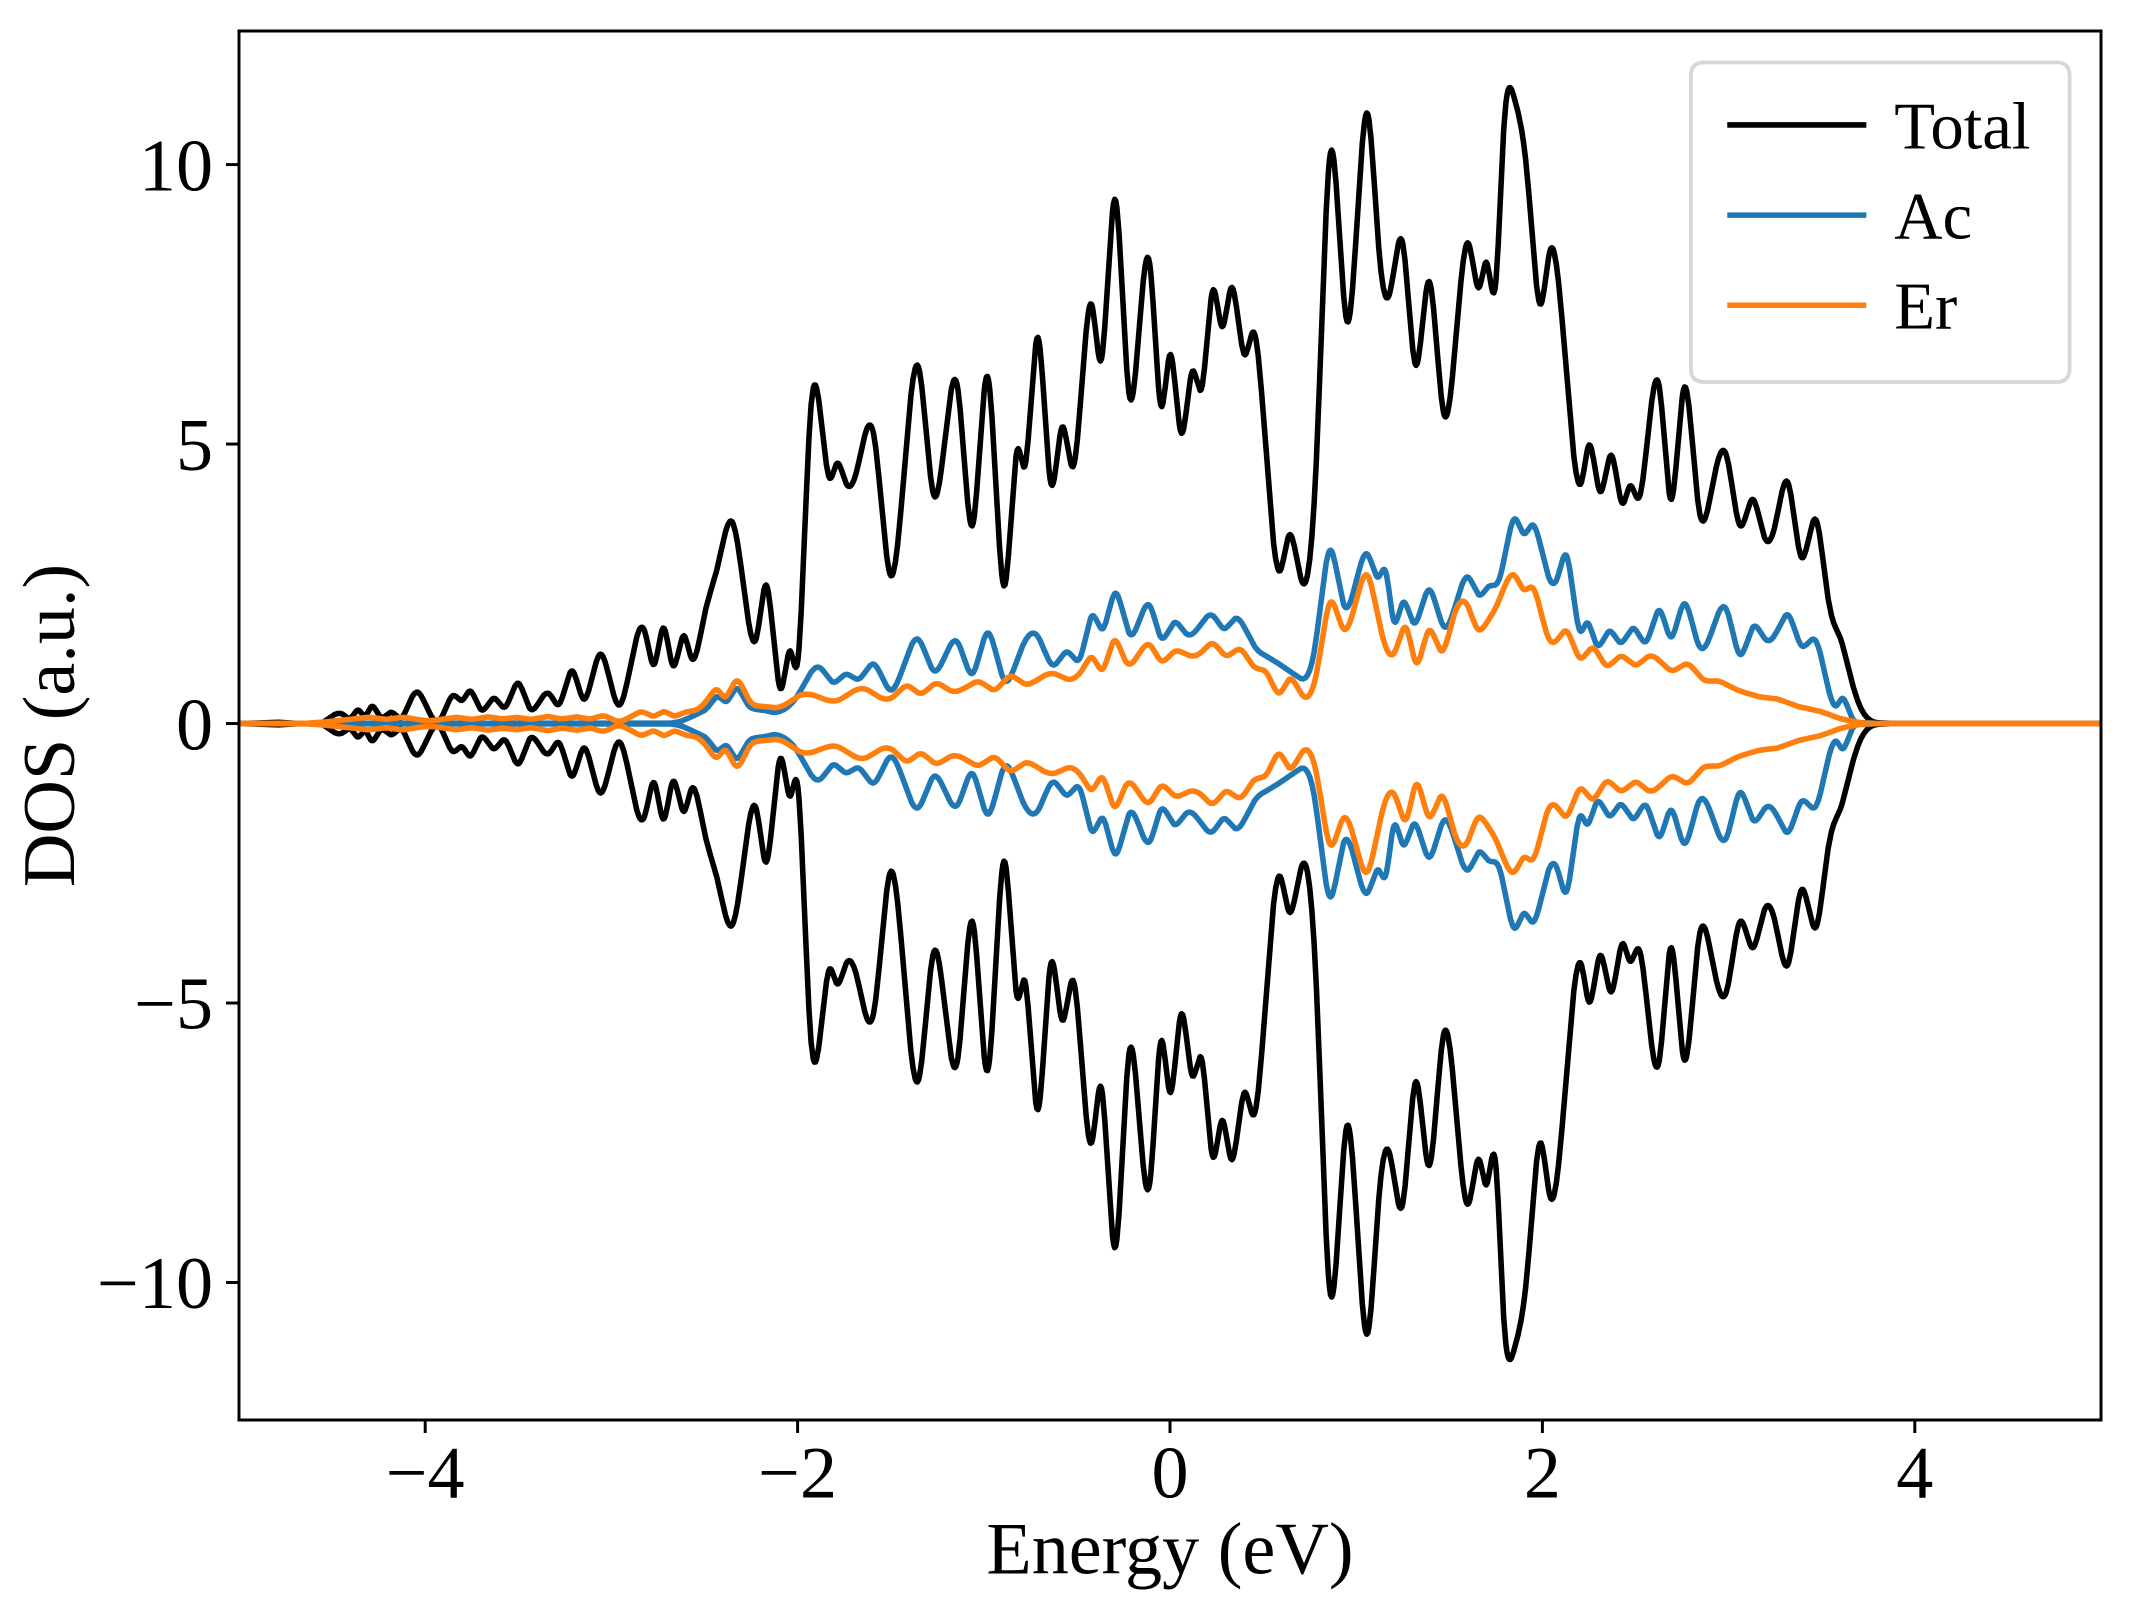  I want to click on svg-text: −5, so click(173, 1005).